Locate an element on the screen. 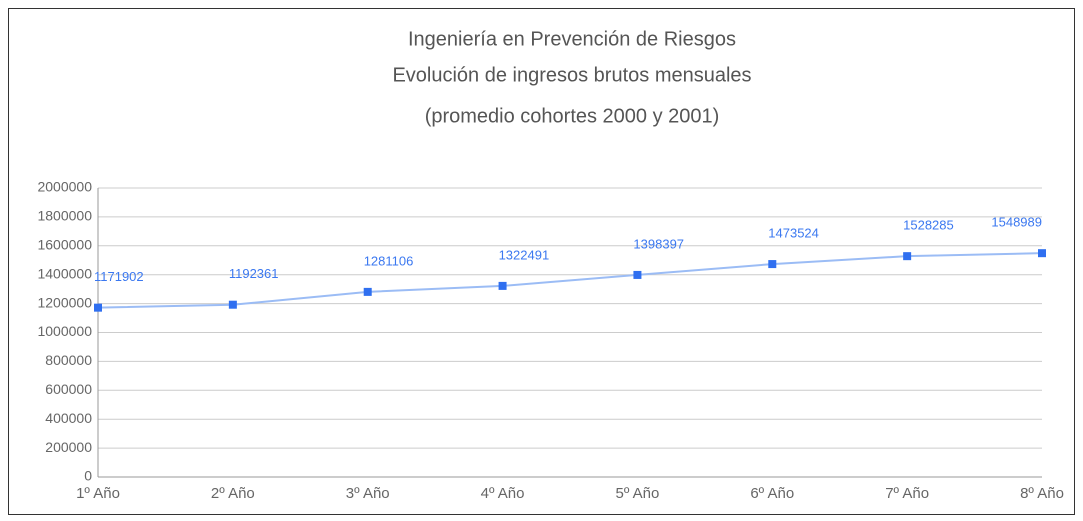 The image size is (1083, 521). y-tick-label: 800000 is located at coordinates (68, 360).